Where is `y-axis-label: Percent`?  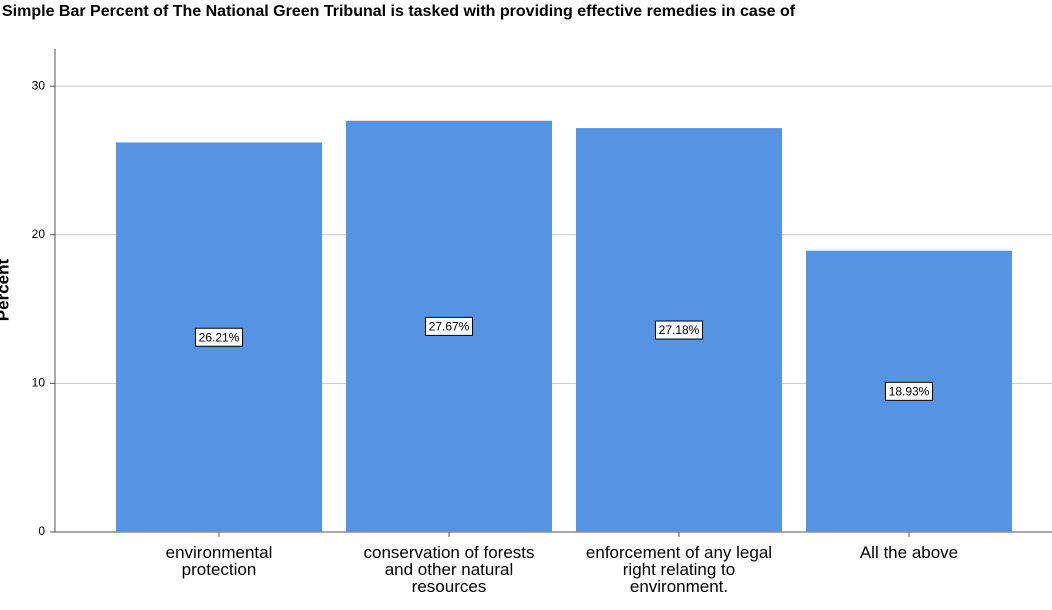 y-axis-label: Percent is located at coordinates (6, 289).